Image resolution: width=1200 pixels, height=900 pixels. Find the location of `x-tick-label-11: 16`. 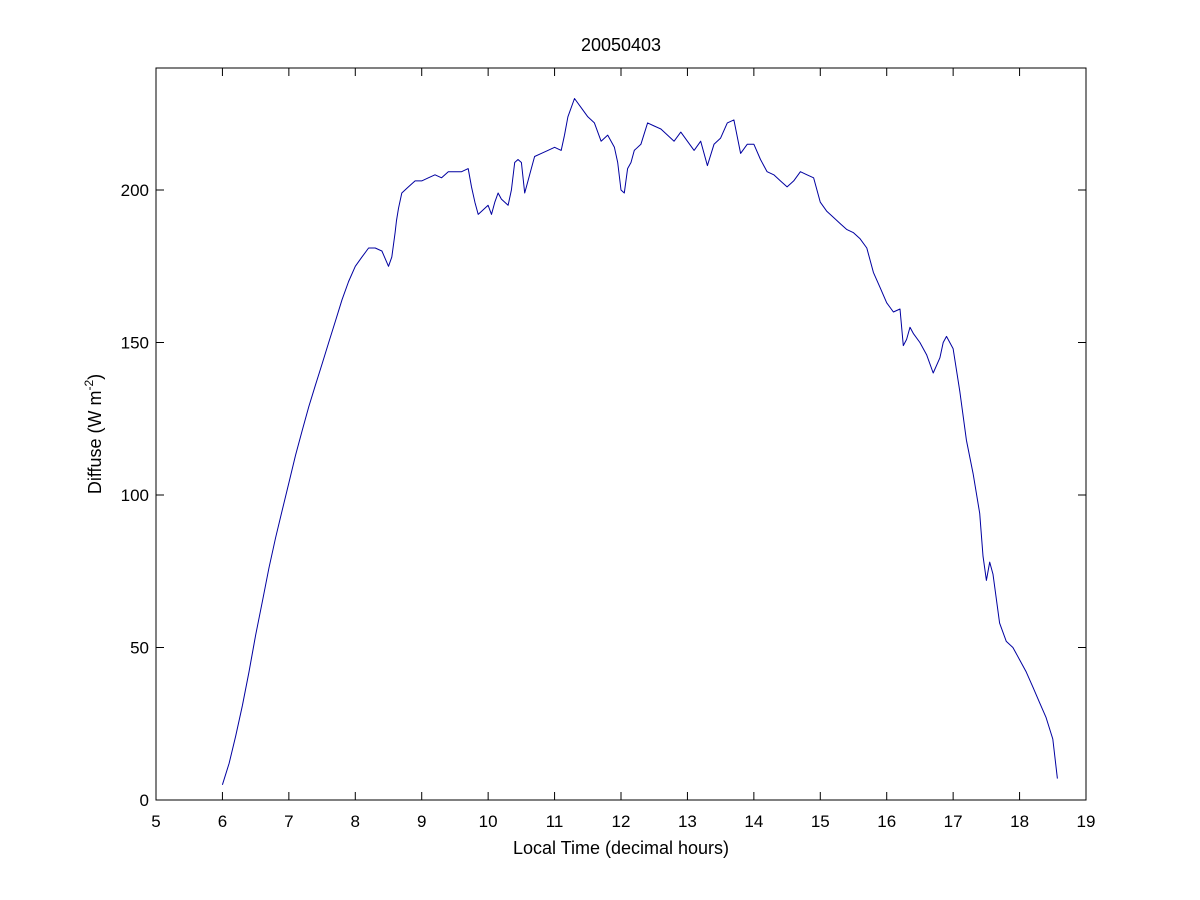

x-tick-label-11: 16 is located at coordinates (886, 821).